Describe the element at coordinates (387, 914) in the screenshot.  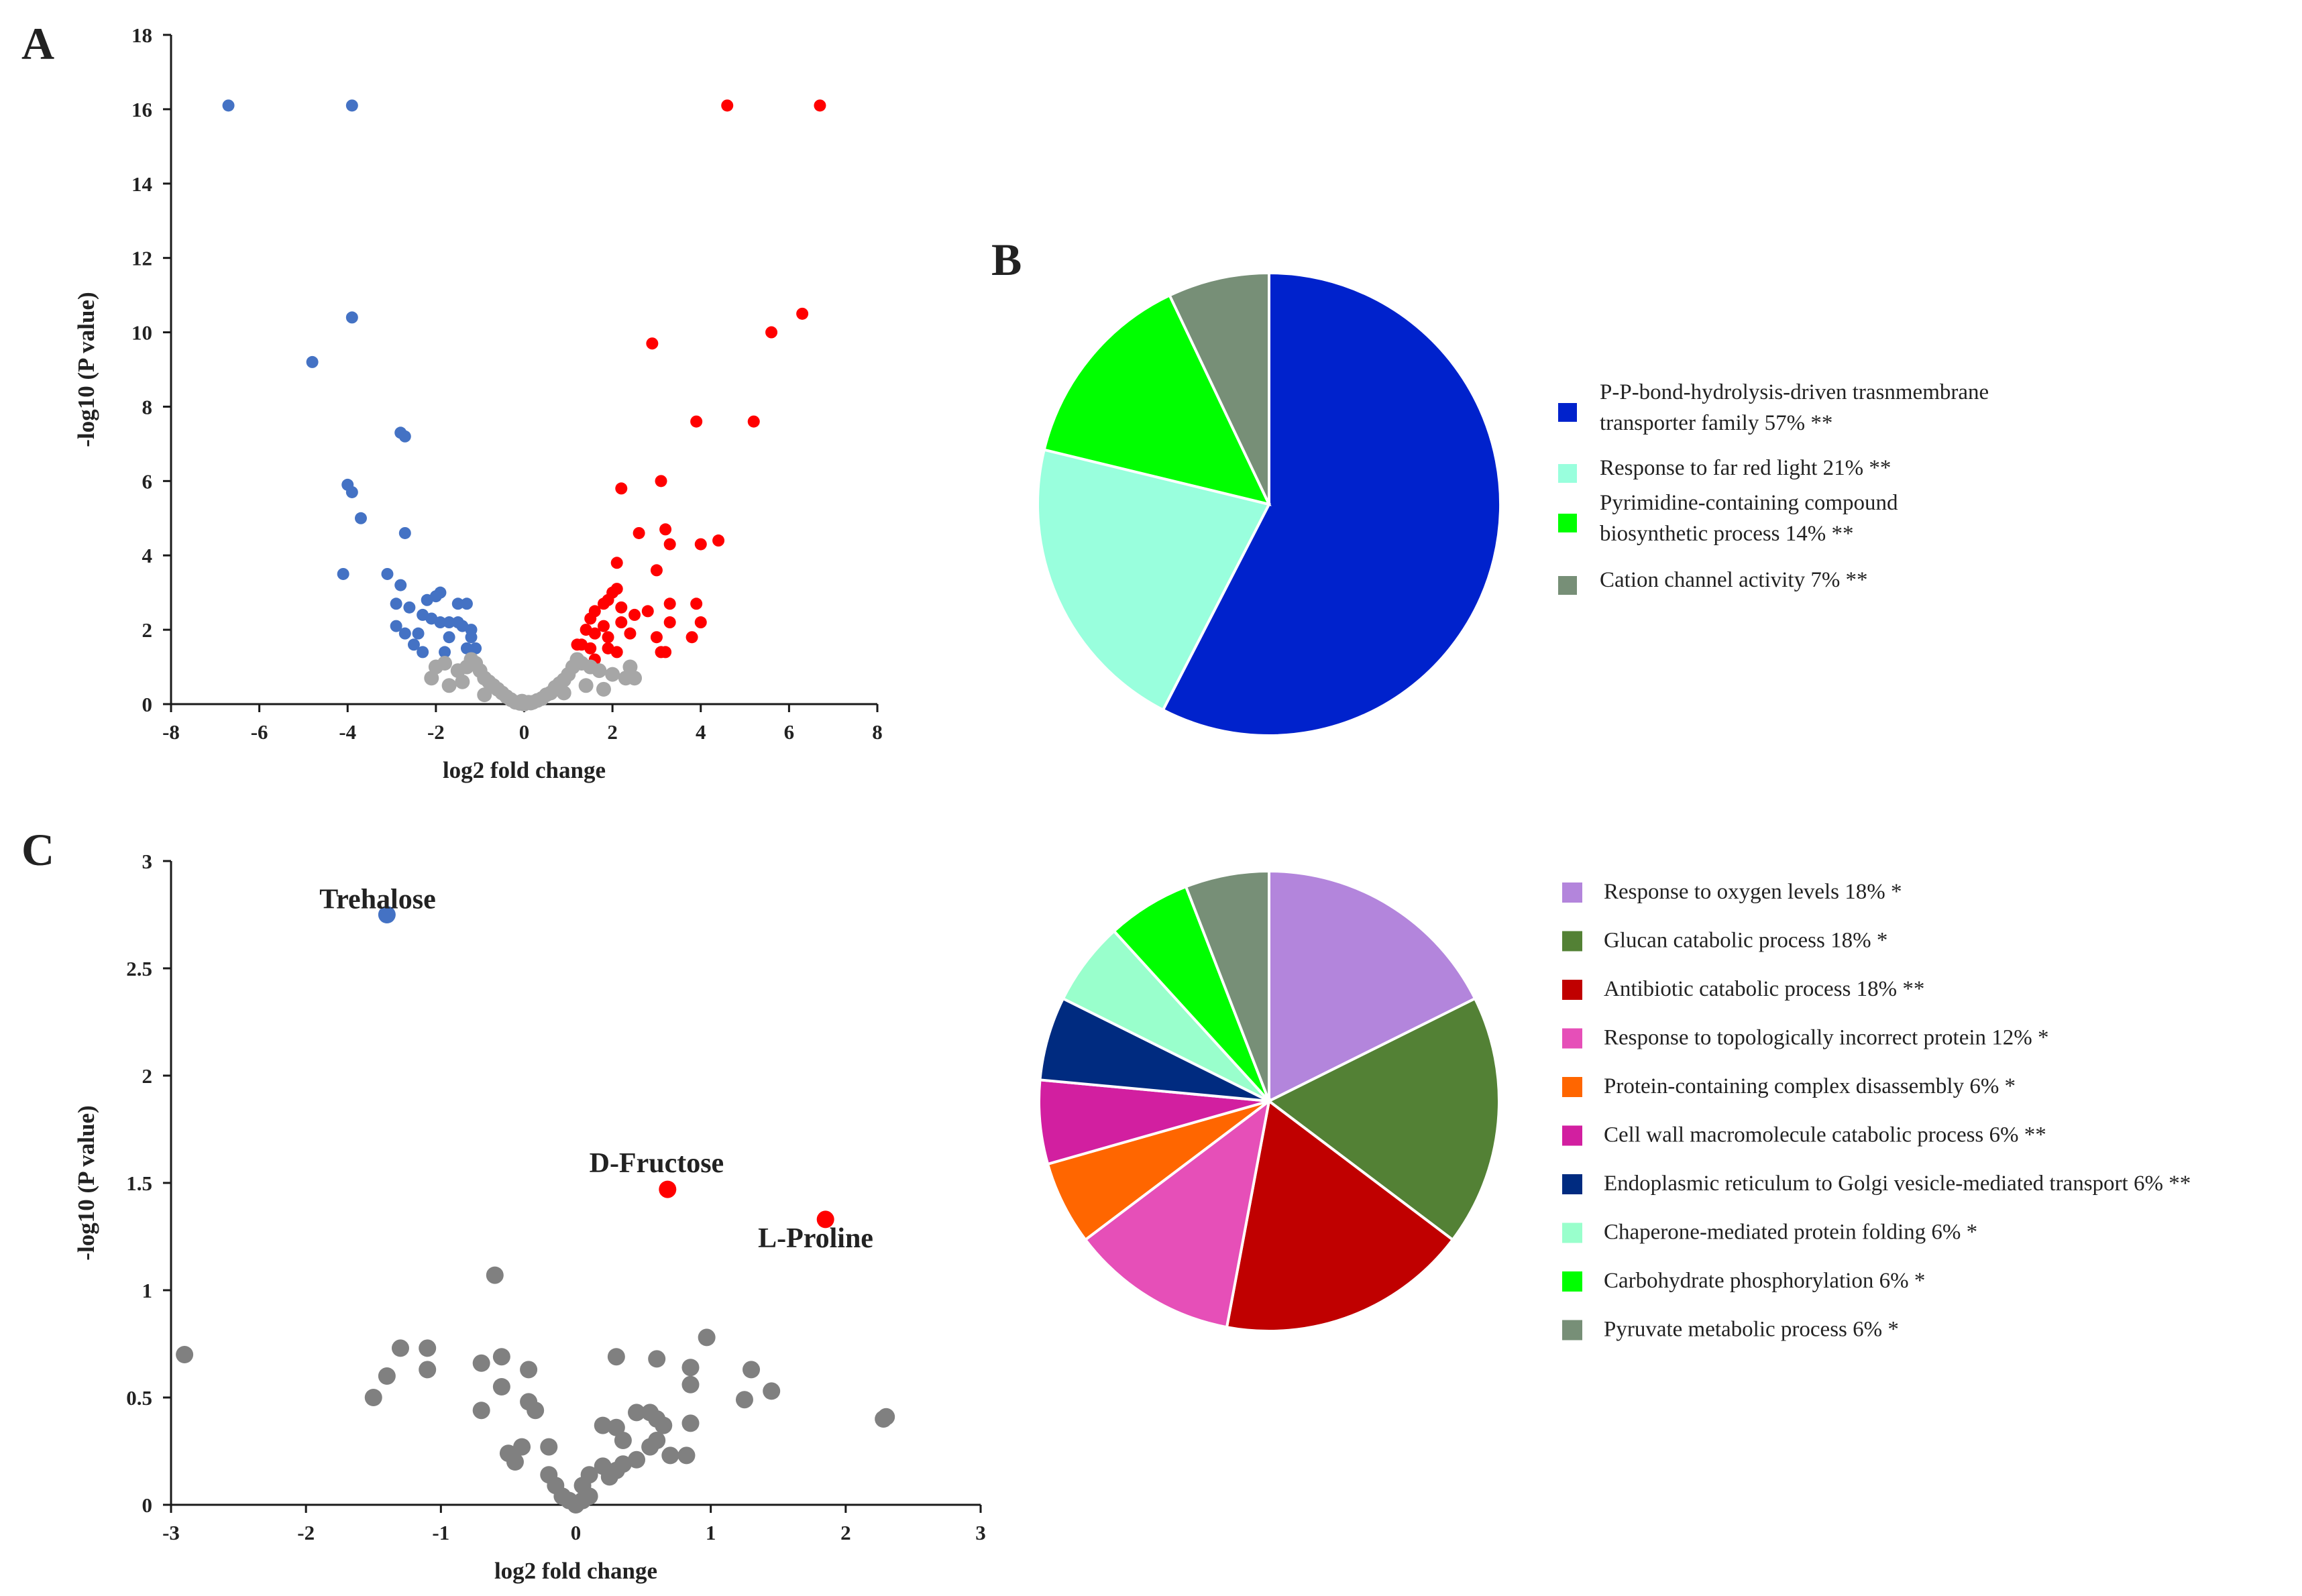
I see `data-point-trehalose` at that location.